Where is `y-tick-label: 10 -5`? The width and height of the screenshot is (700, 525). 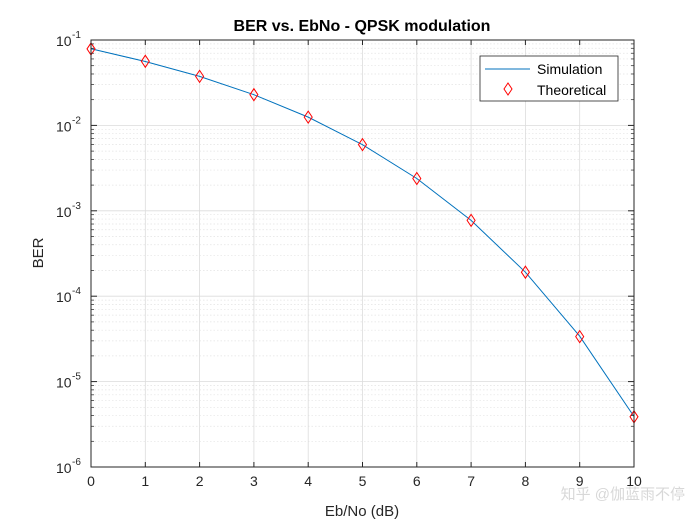 y-tick-label: 10 -5 is located at coordinates (68, 381).